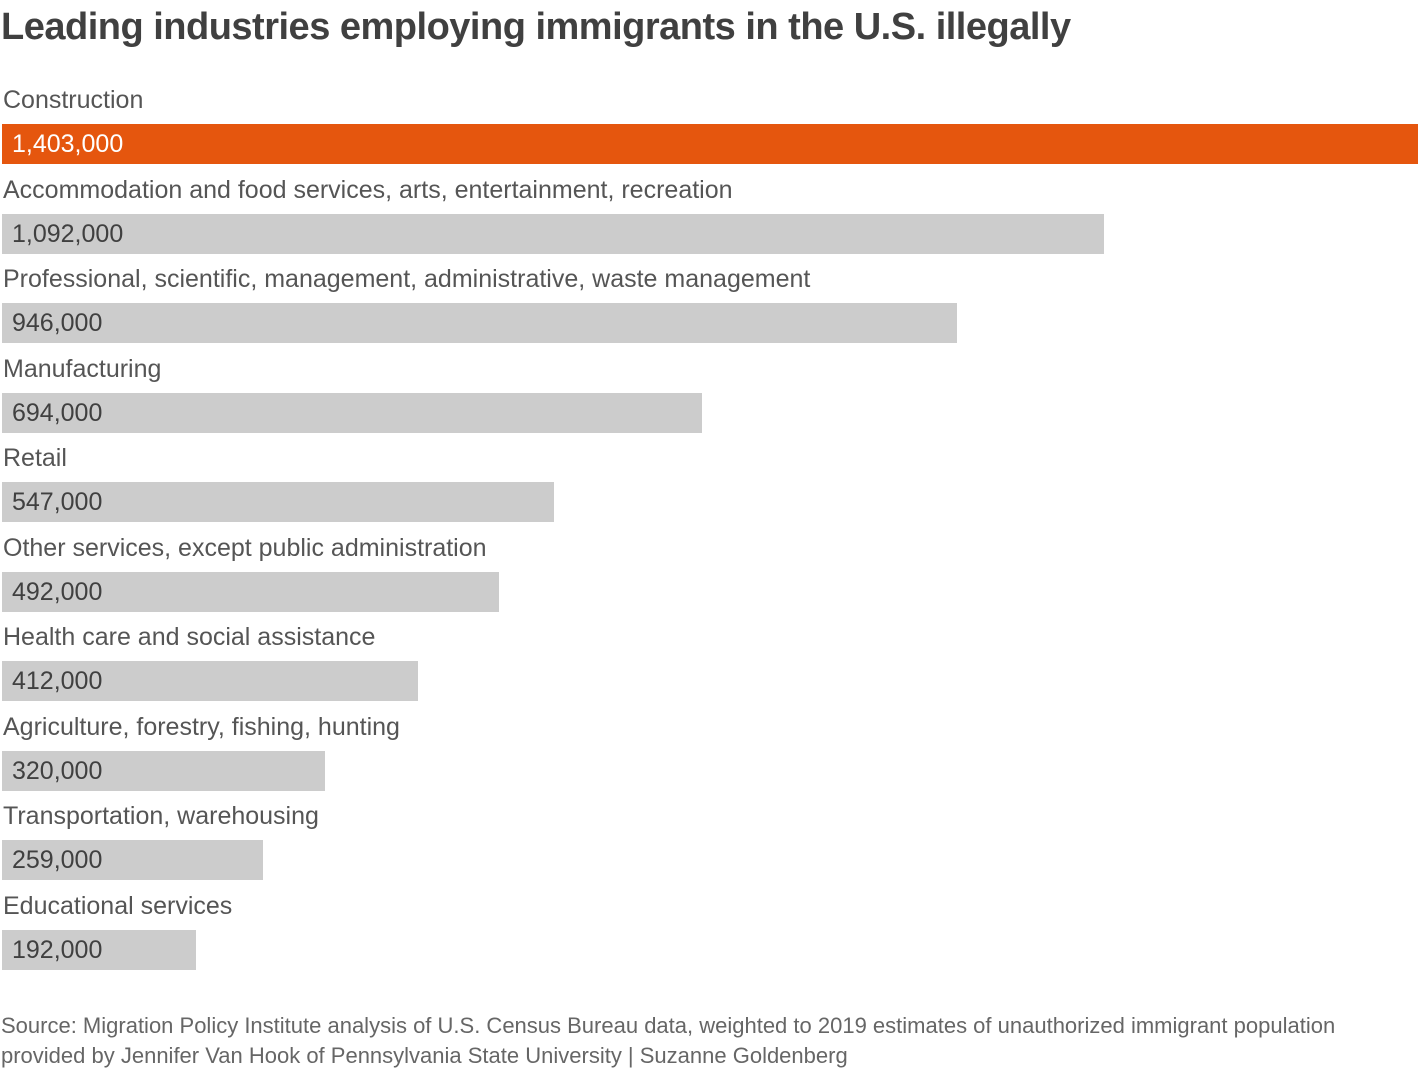 The height and width of the screenshot is (1072, 1420). What do you see at coordinates (68, 233) in the screenshot?
I see `bar-value-label: 1,092,000` at bounding box center [68, 233].